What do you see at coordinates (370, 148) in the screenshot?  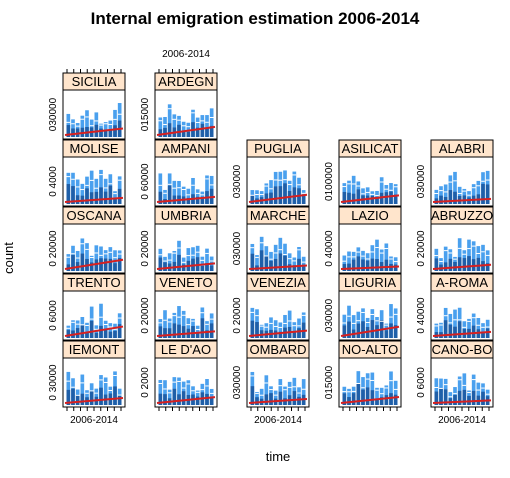 I see `strip-label-asilicat: ASILICAT` at bounding box center [370, 148].